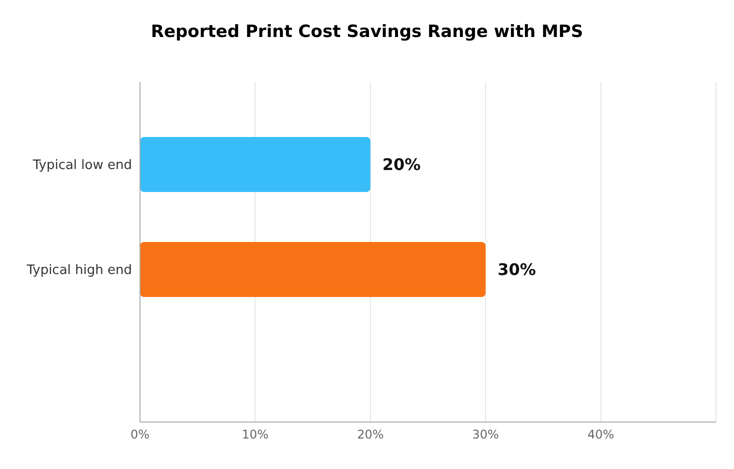 The height and width of the screenshot is (469, 734). I want to click on y-tick-label: Typical low end, so click(82, 166).